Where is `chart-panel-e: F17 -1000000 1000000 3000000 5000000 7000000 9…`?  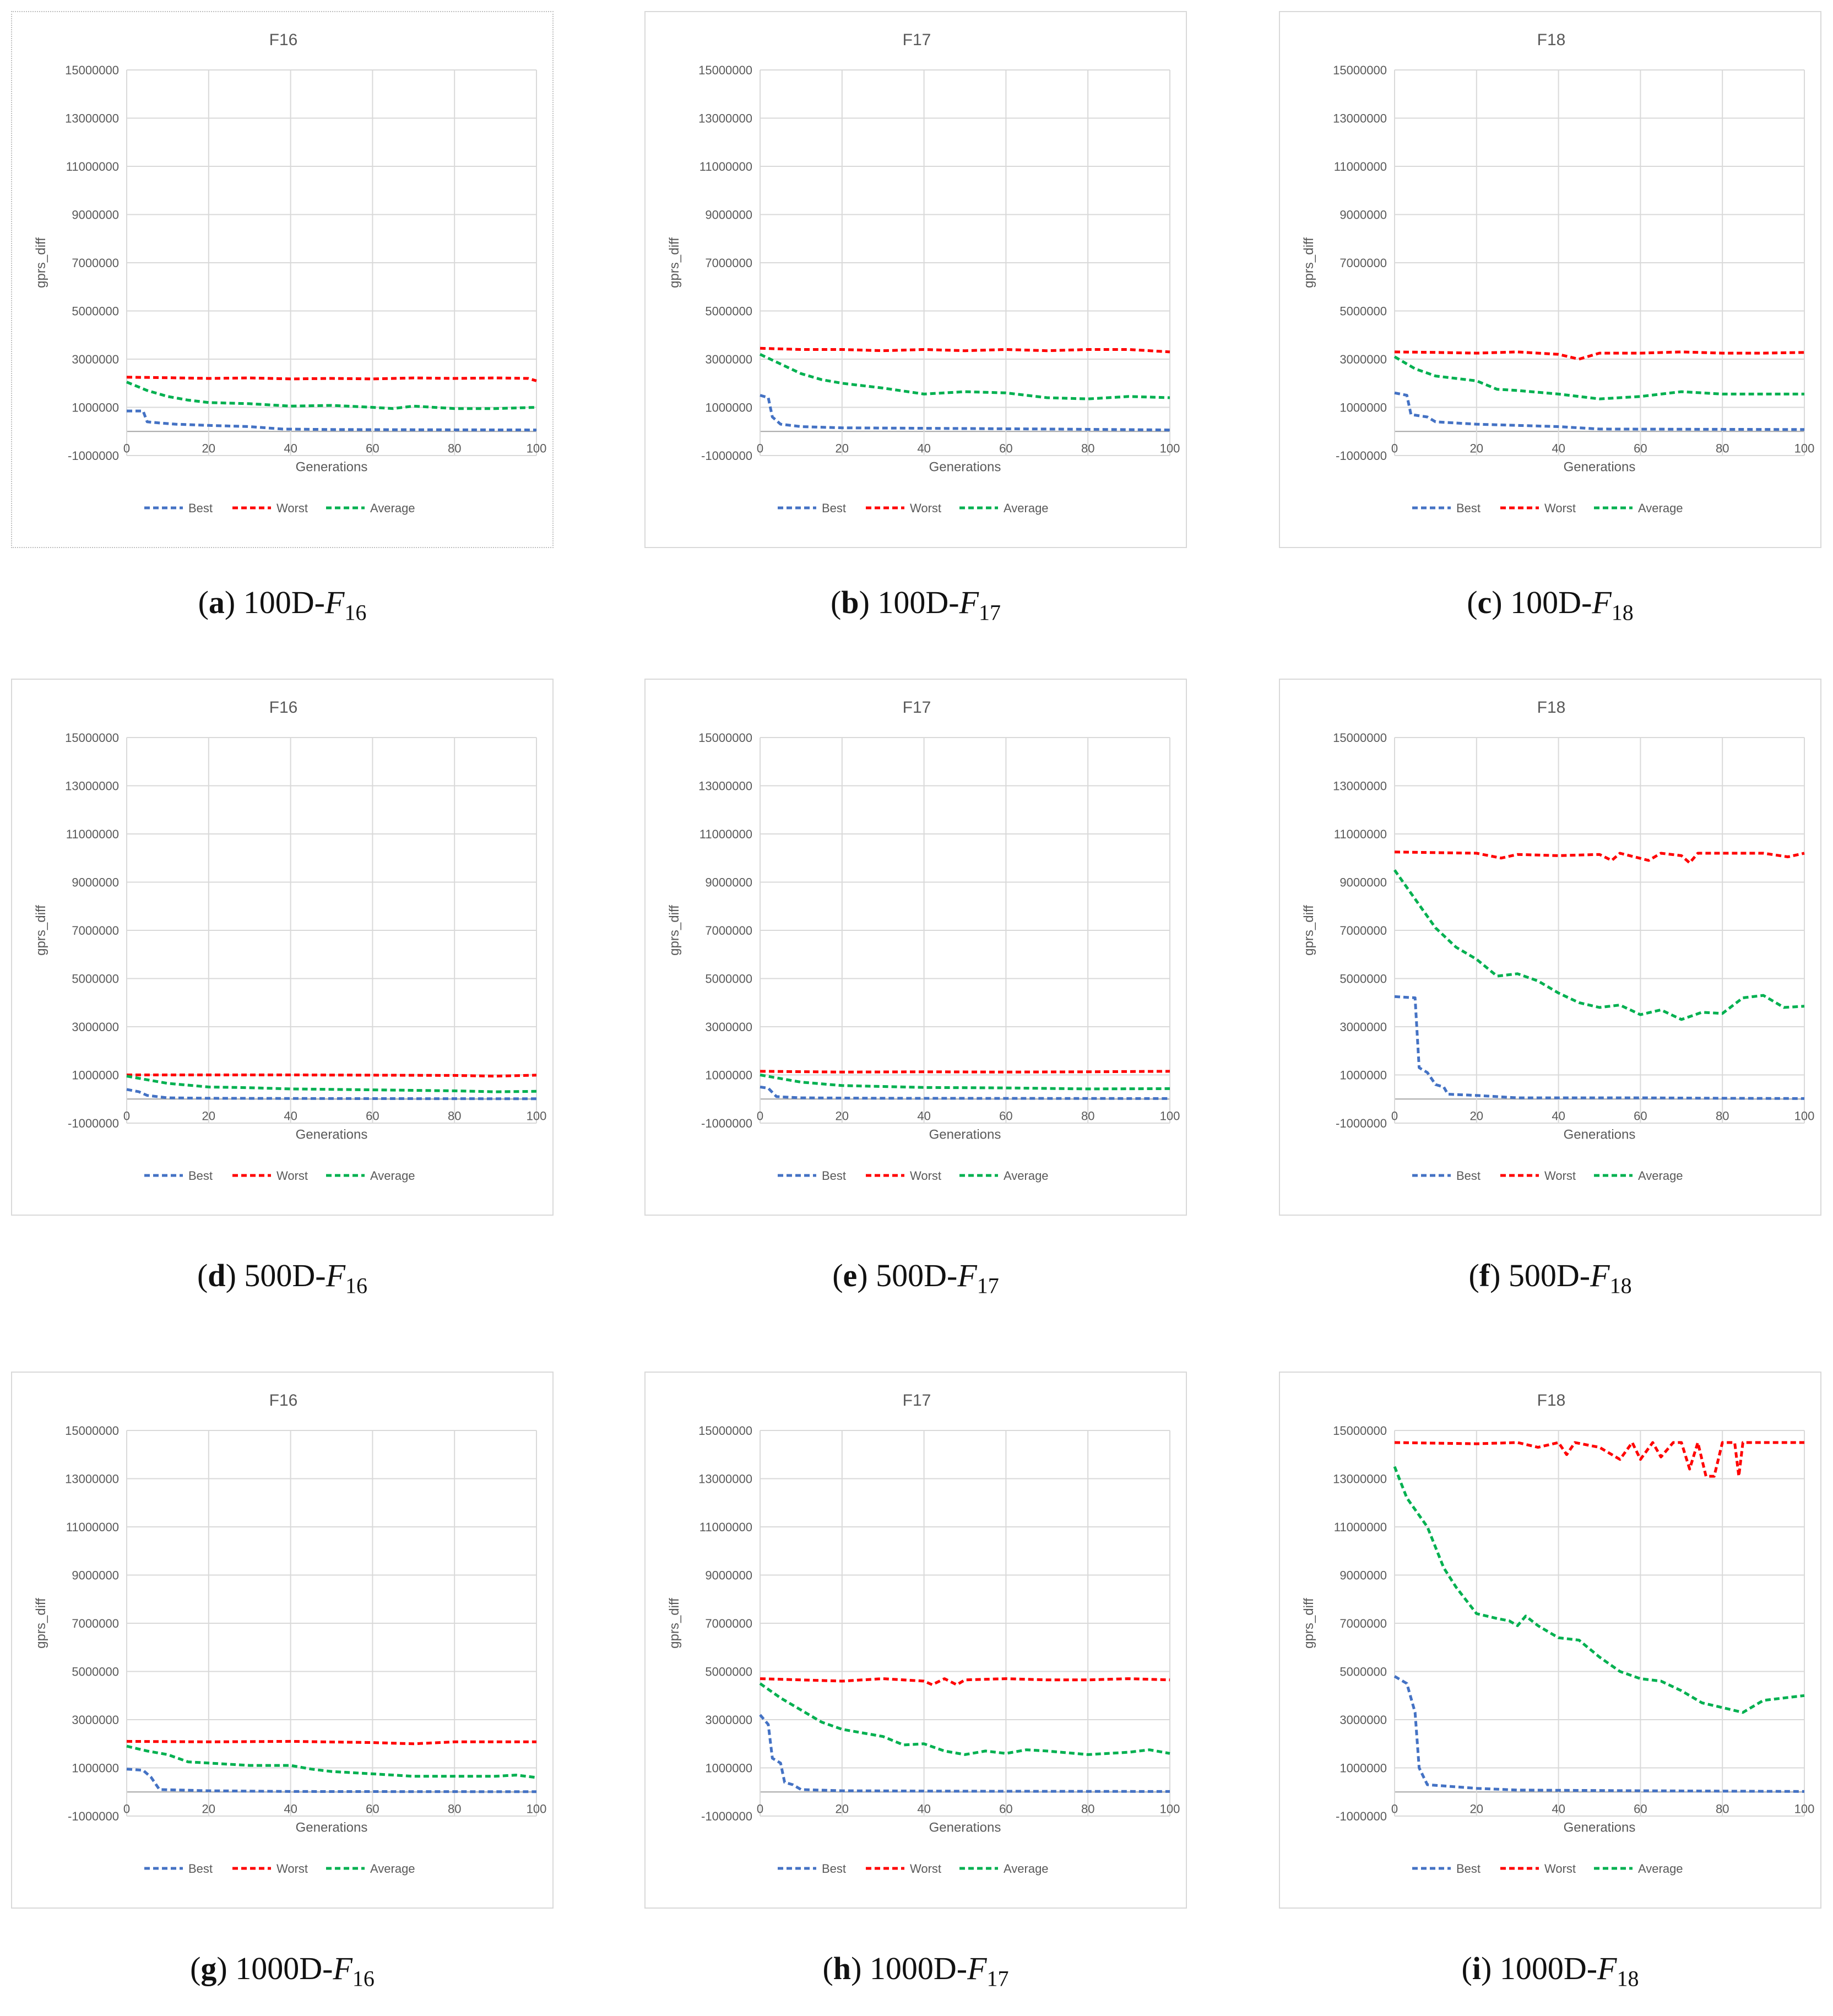
chart-panel-e: F17 -1000000 1000000 3000000 5000000 7000000 9… is located at coordinates (915, 947).